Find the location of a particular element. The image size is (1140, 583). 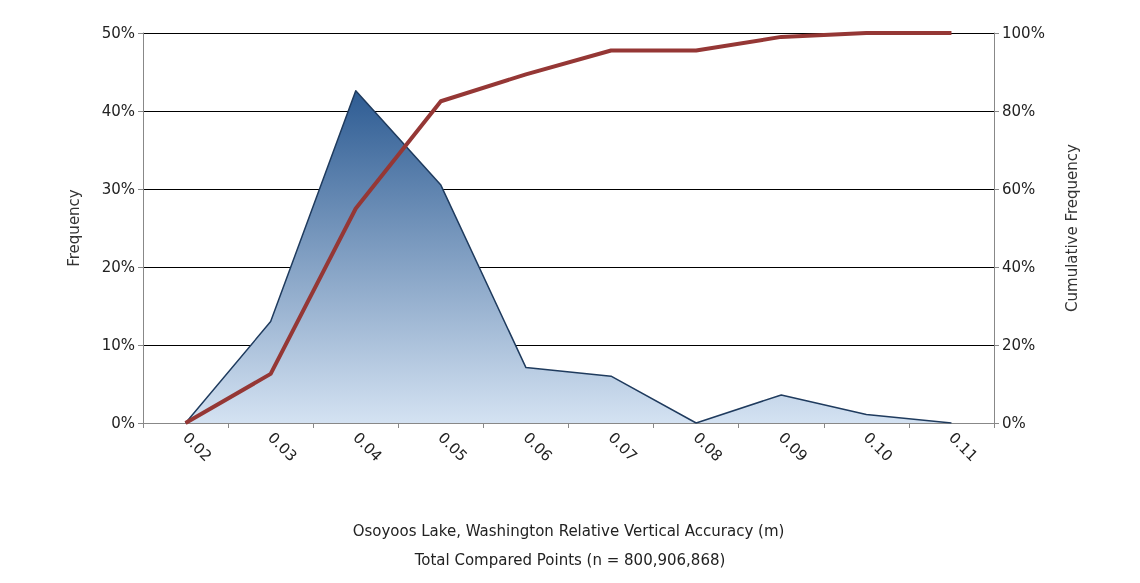

x-axis-title: Osoyoos Lake, Washington Relative Vertical Accuracy (m) is located at coordinates (568, 530).